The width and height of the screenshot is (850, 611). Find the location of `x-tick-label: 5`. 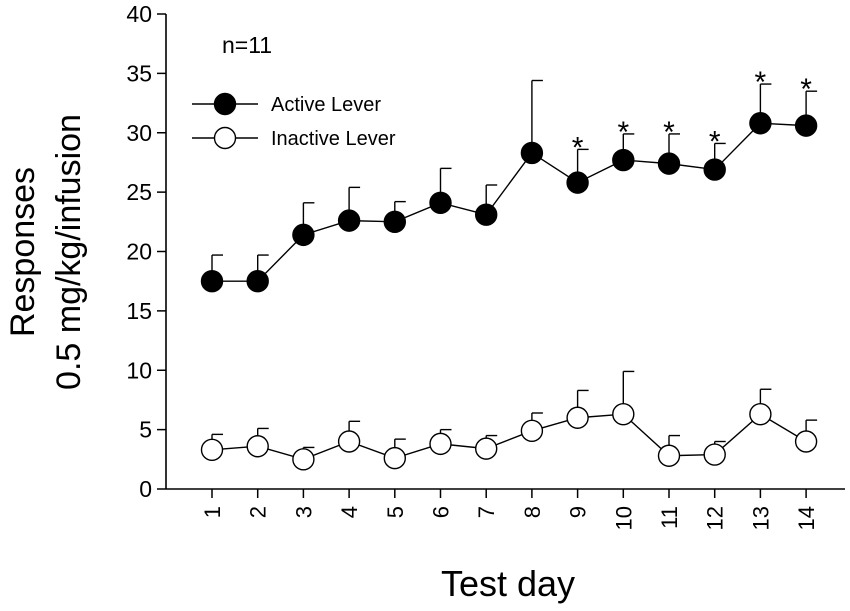

x-tick-label: 5 is located at coordinates (395, 512).